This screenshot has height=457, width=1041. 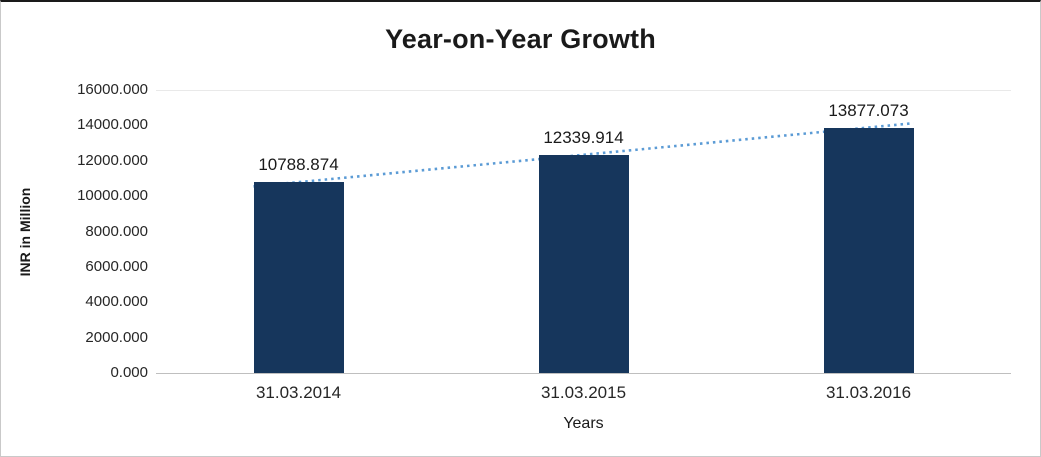 I want to click on bar-value-label: 13877.073, so click(x=868, y=110).